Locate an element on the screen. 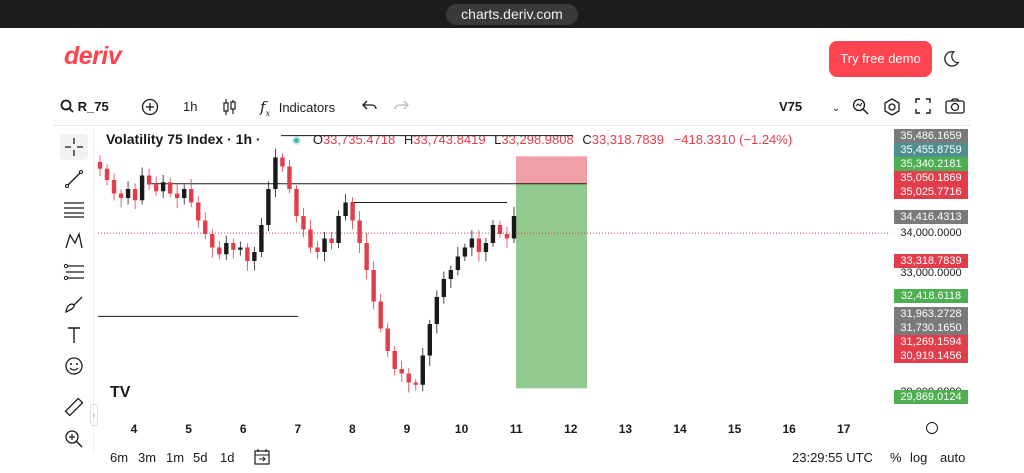 The width and height of the screenshot is (1024, 473). time-tick-label: 4 is located at coordinates (134, 429).